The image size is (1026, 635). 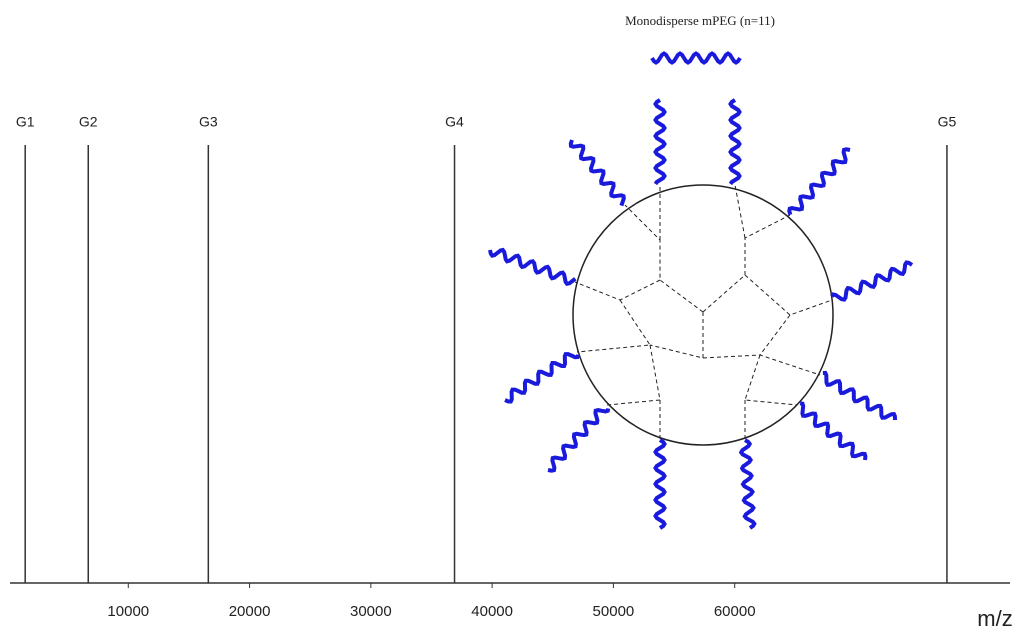 What do you see at coordinates (700, 20) in the screenshot?
I see `annotation: Monodisperse mPEG (n=11)` at bounding box center [700, 20].